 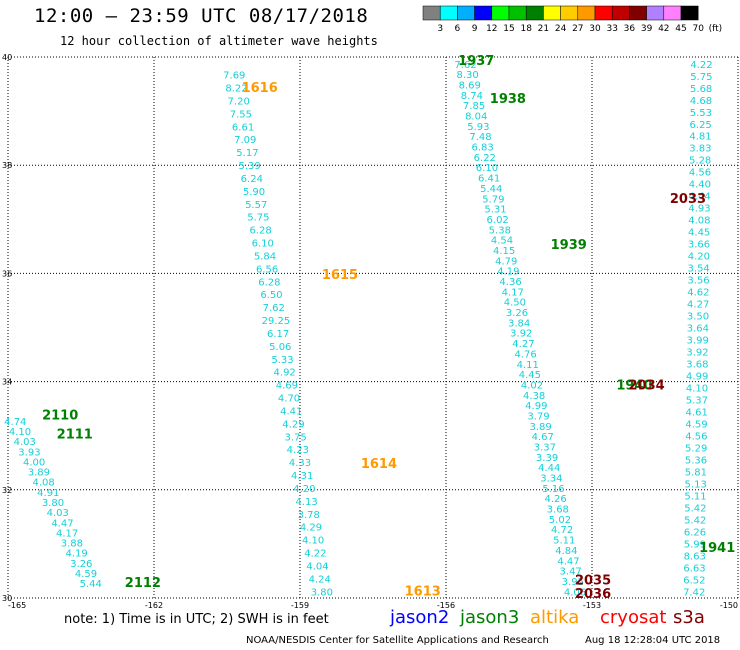 What do you see at coordinates (7, 382) in the screenshot?
I see `y-tick-label: 34` at bounding box center [7, 382].